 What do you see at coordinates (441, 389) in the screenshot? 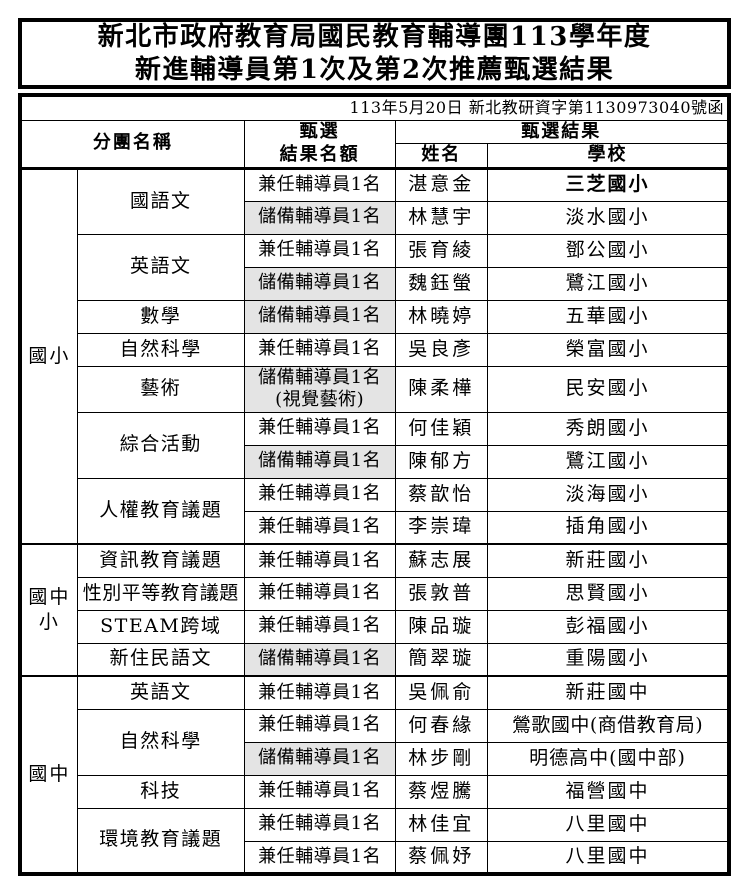
I see `name-cell: 陳柔樺` at bounding box center [441, 389].